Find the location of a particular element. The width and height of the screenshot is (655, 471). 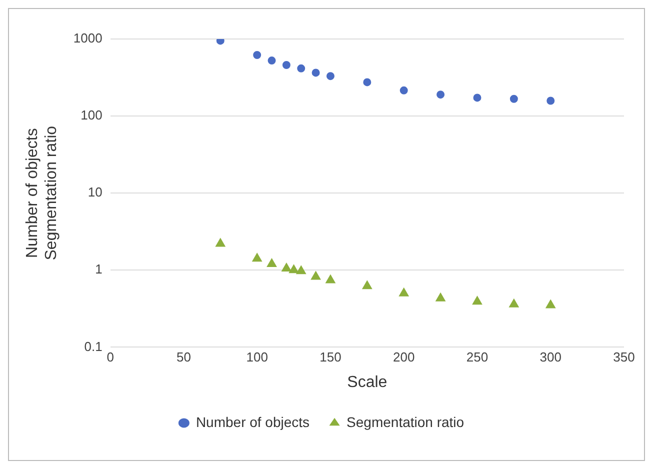

y-tick-label: 1 is located at coordinates (98, 269).